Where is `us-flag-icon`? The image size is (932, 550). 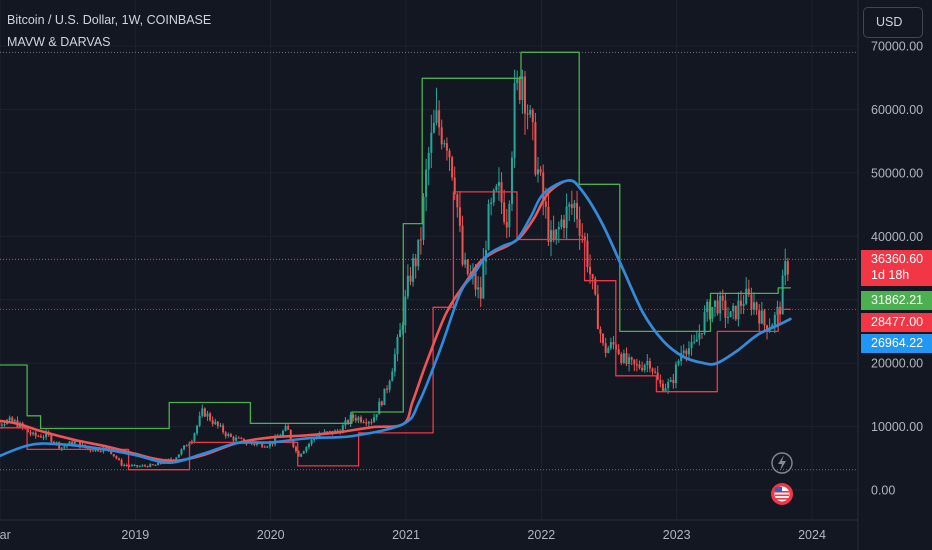
us-flag-icon is located at coordinates (782, 494).